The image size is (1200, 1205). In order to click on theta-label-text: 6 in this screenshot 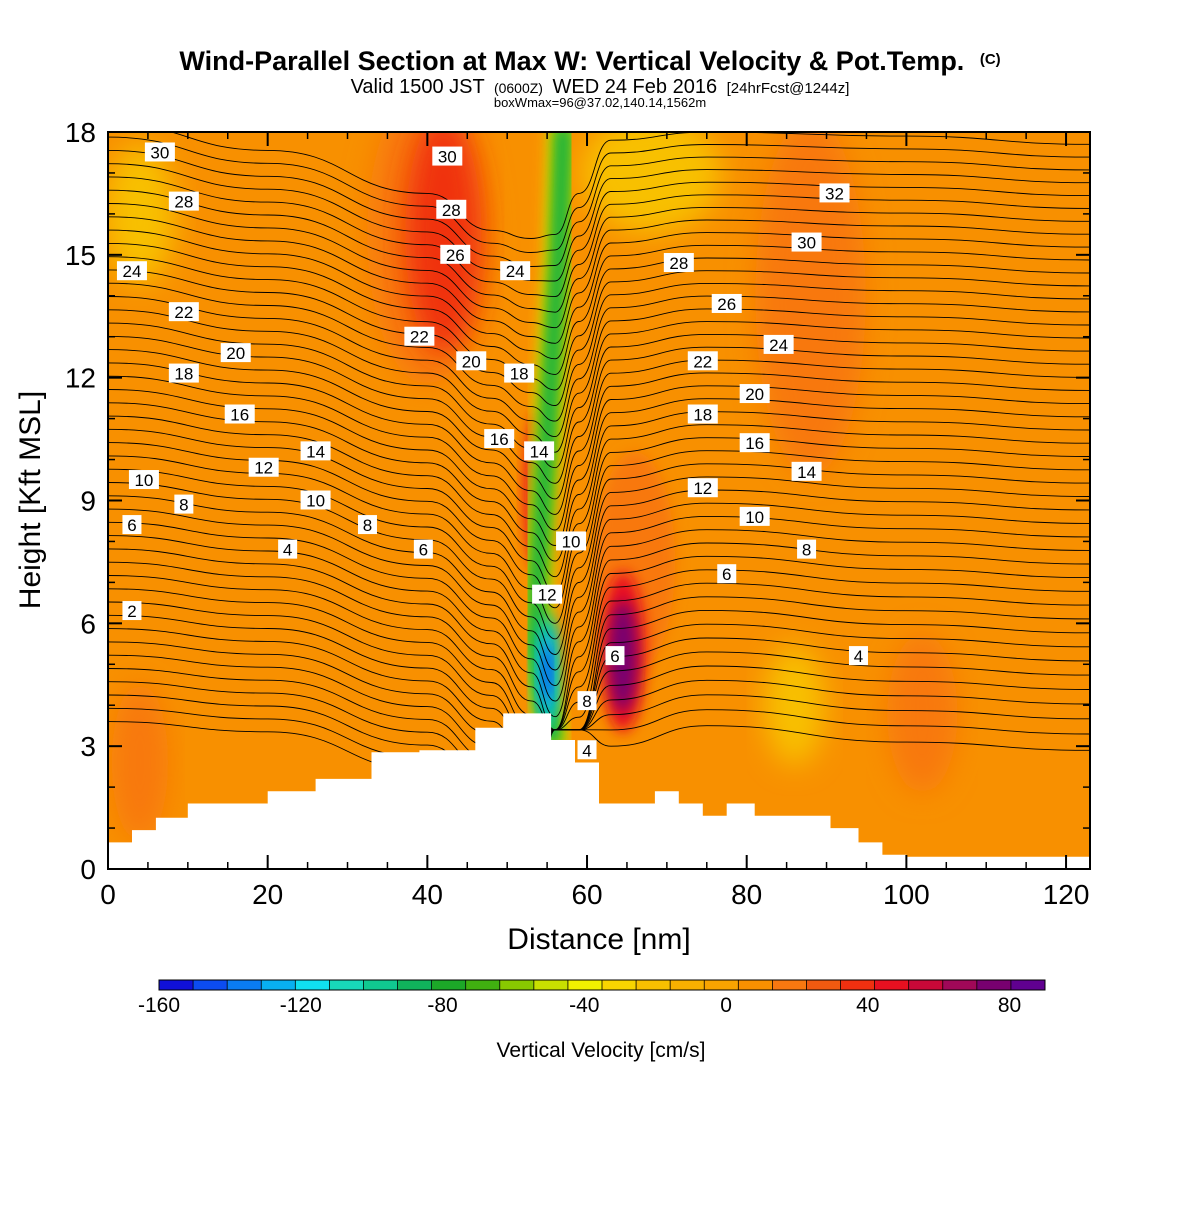, I will do `click(131, 525)`.